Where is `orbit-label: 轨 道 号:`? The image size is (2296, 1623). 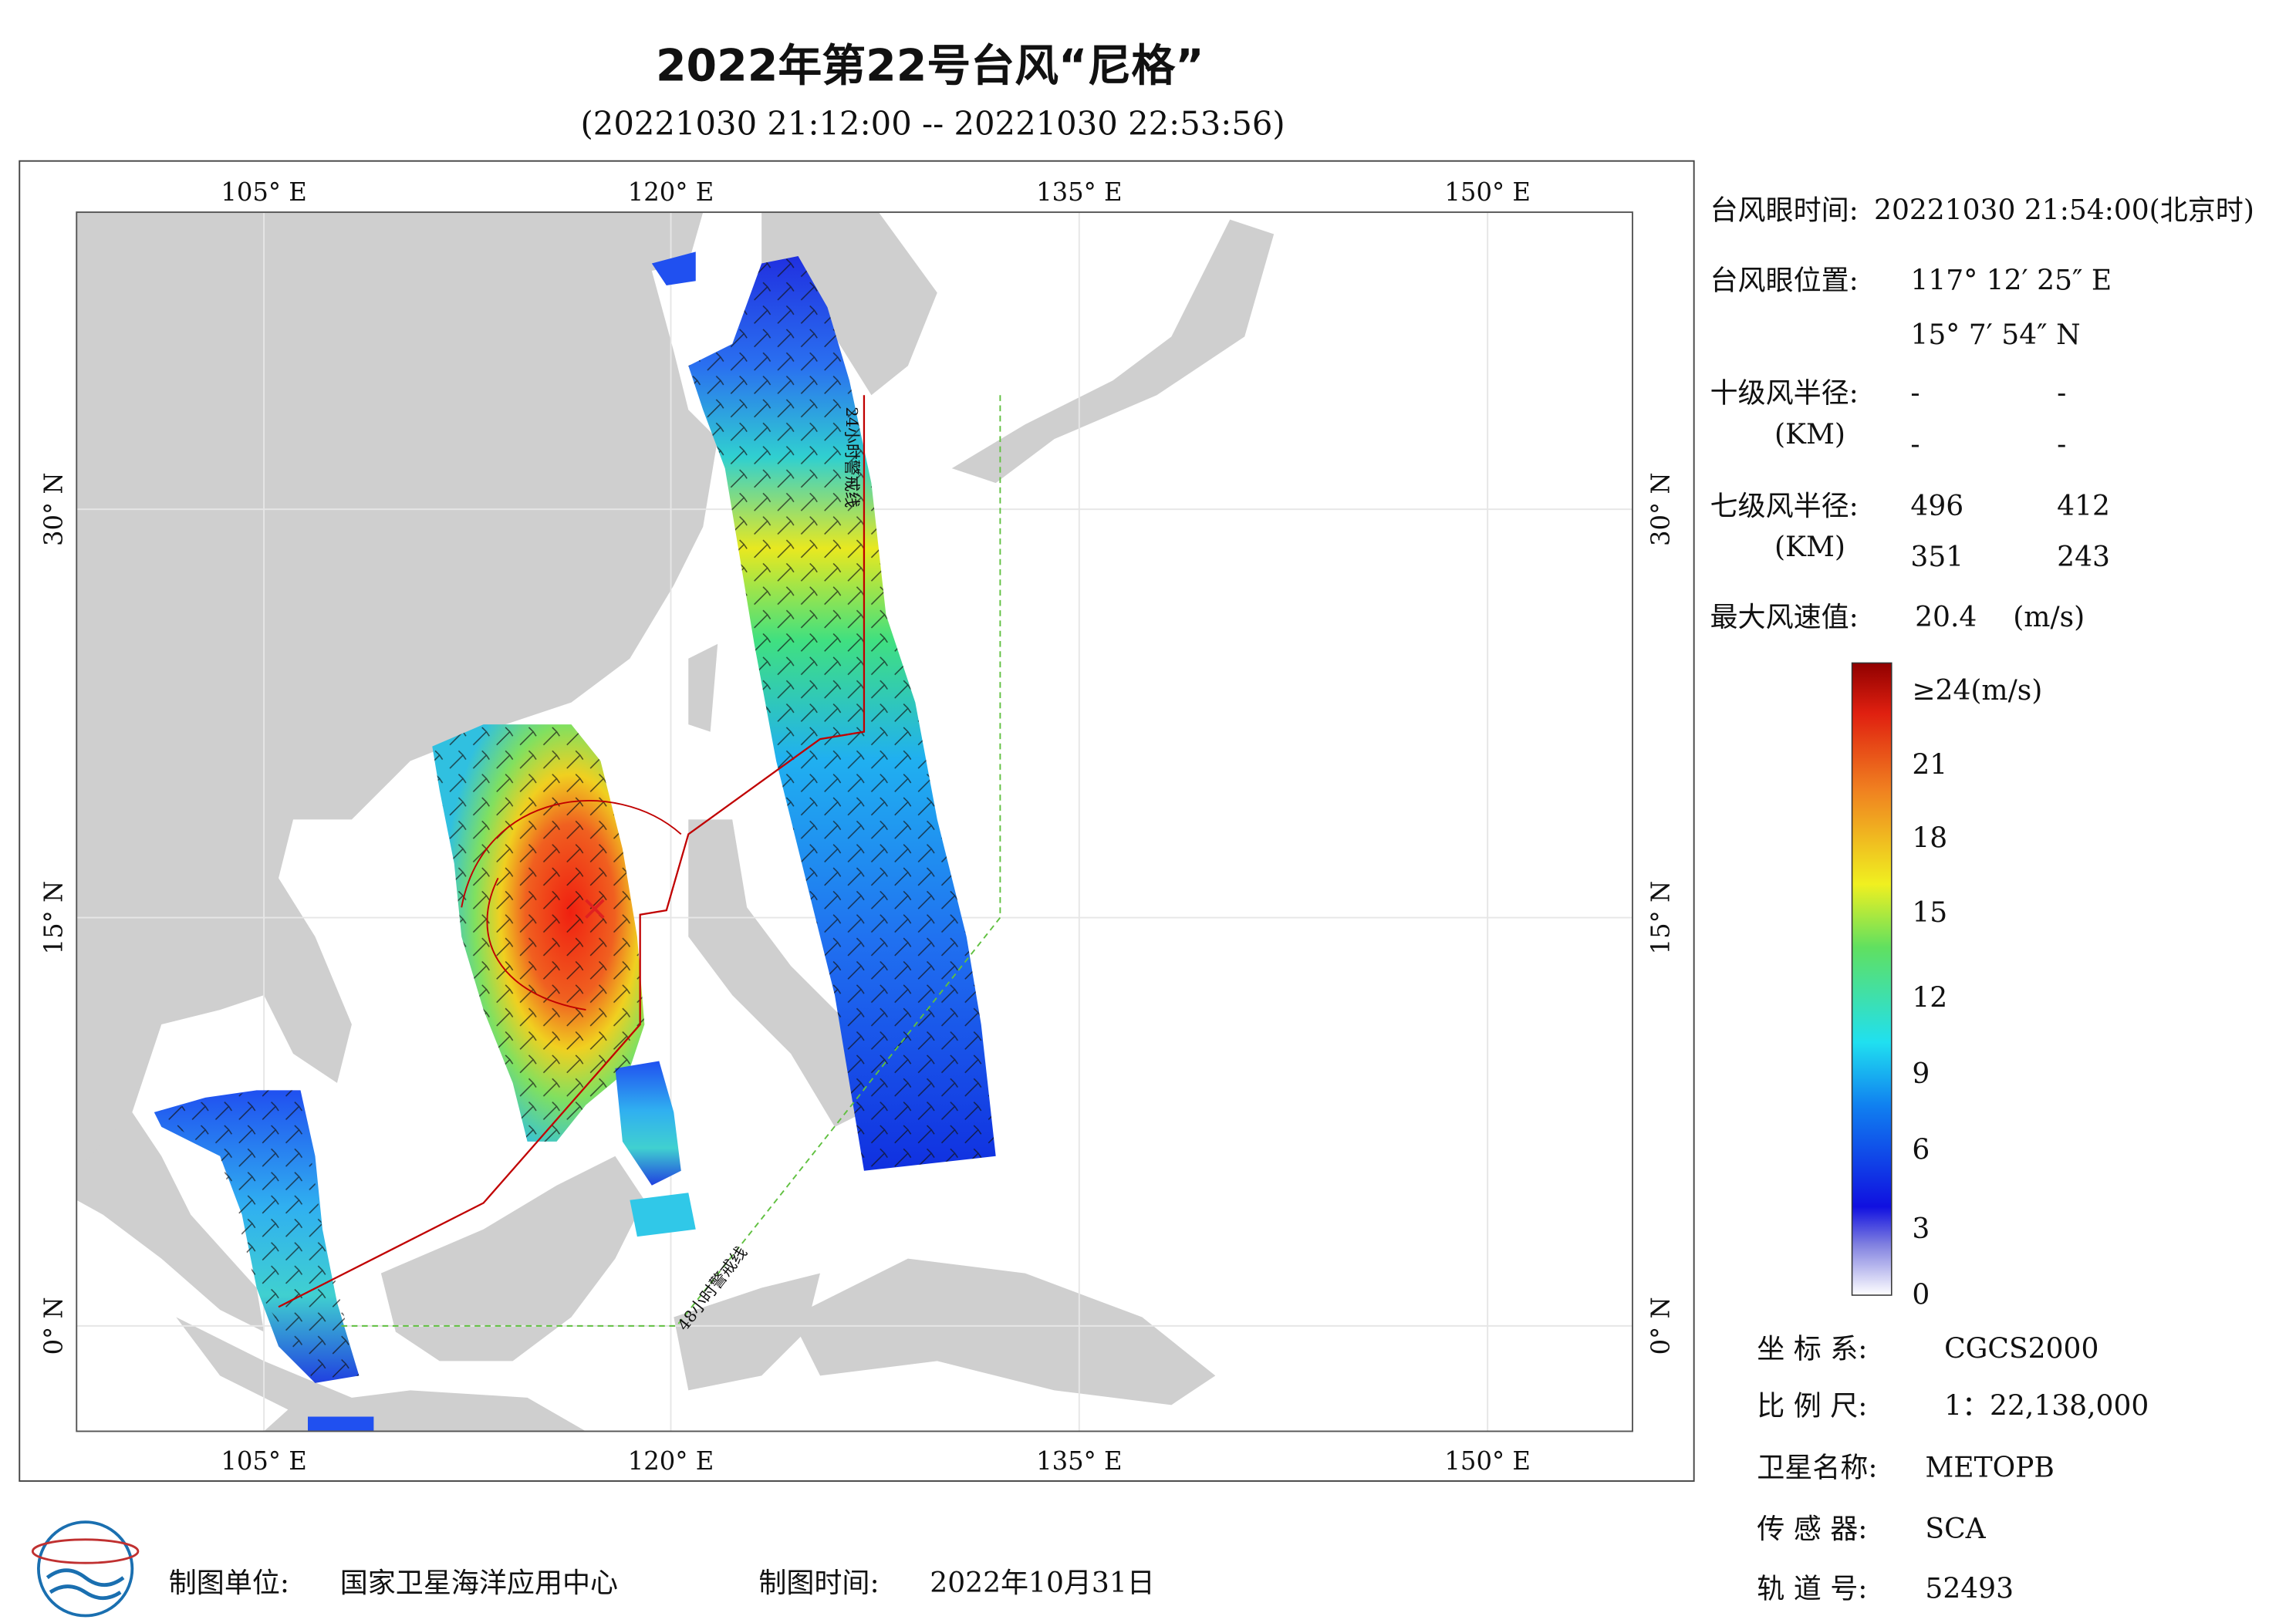 orbit-label: 轨 道 号: is located at coordinates (1812, 1589).